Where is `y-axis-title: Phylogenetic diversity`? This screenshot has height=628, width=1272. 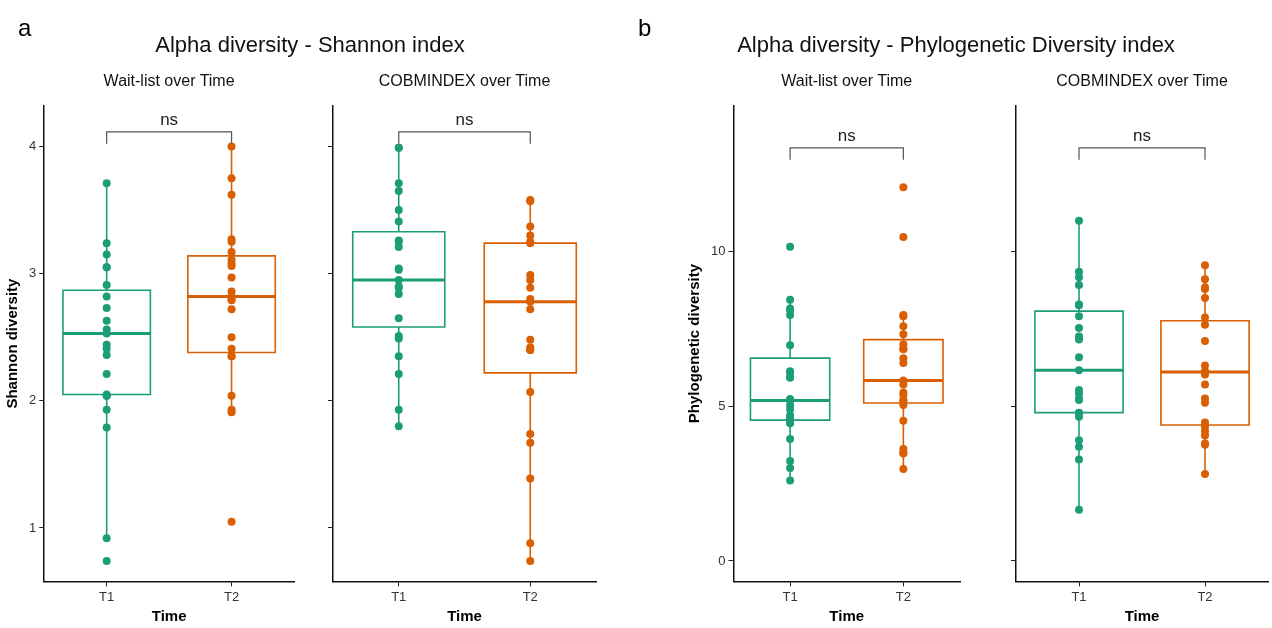 y-axis-title: Phylogenetic diversity is located at coordinates (694, 343).